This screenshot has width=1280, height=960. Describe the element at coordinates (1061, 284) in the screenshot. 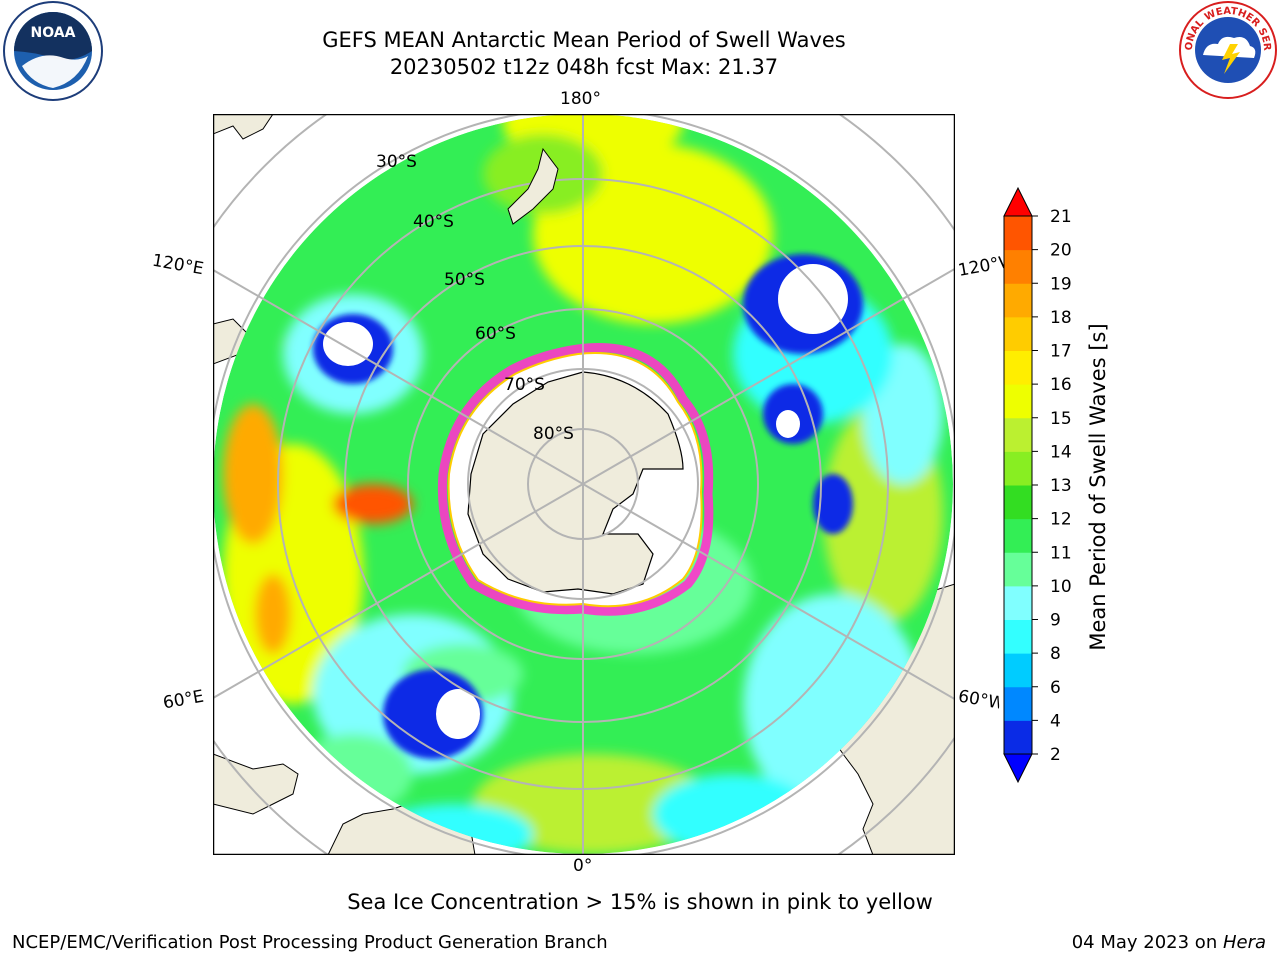

I see `colorbar-tick-label: 19` at that location.